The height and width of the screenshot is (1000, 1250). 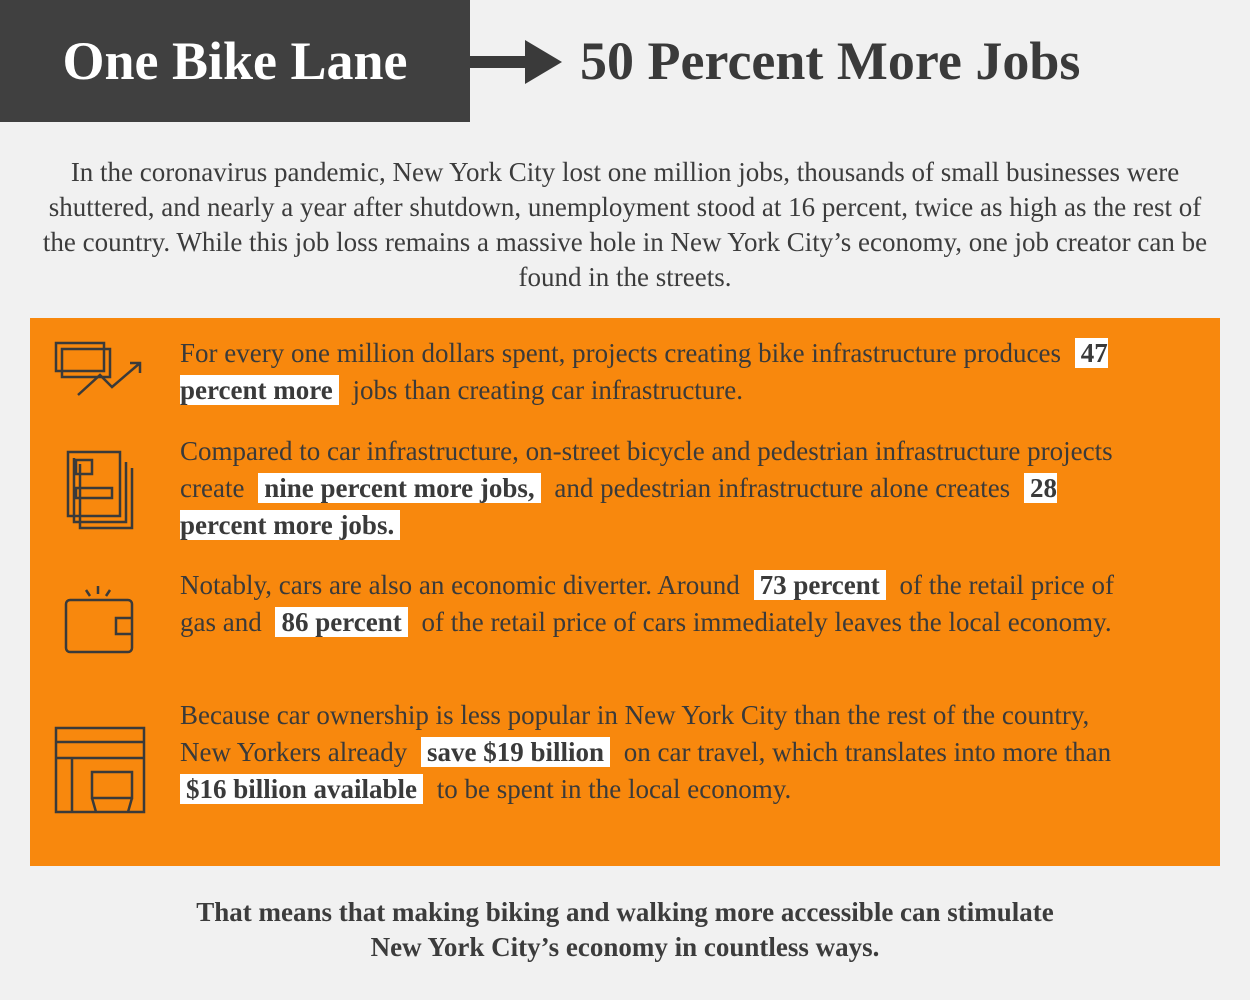 I want to click on header-right: 50 Percent More Jobs, so click(x=830, y=61).